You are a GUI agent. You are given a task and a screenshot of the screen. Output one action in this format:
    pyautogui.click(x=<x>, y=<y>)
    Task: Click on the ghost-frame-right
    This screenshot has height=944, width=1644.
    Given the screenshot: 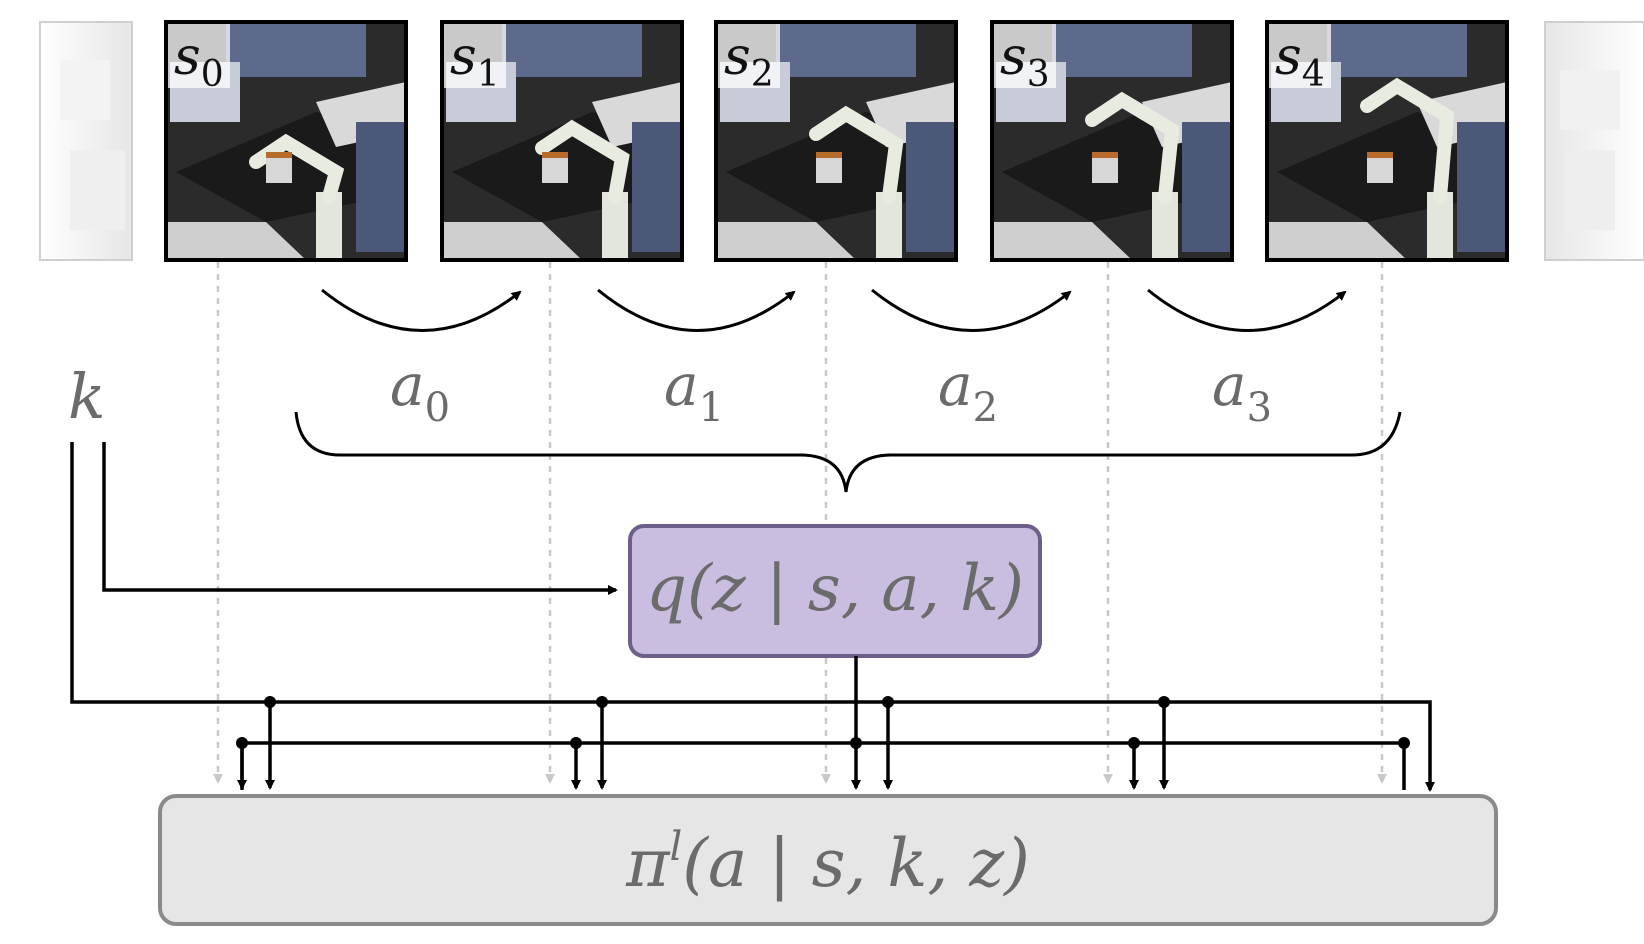 What is the action you would take?
    pyautogui.click(x=1594, y=141)
    